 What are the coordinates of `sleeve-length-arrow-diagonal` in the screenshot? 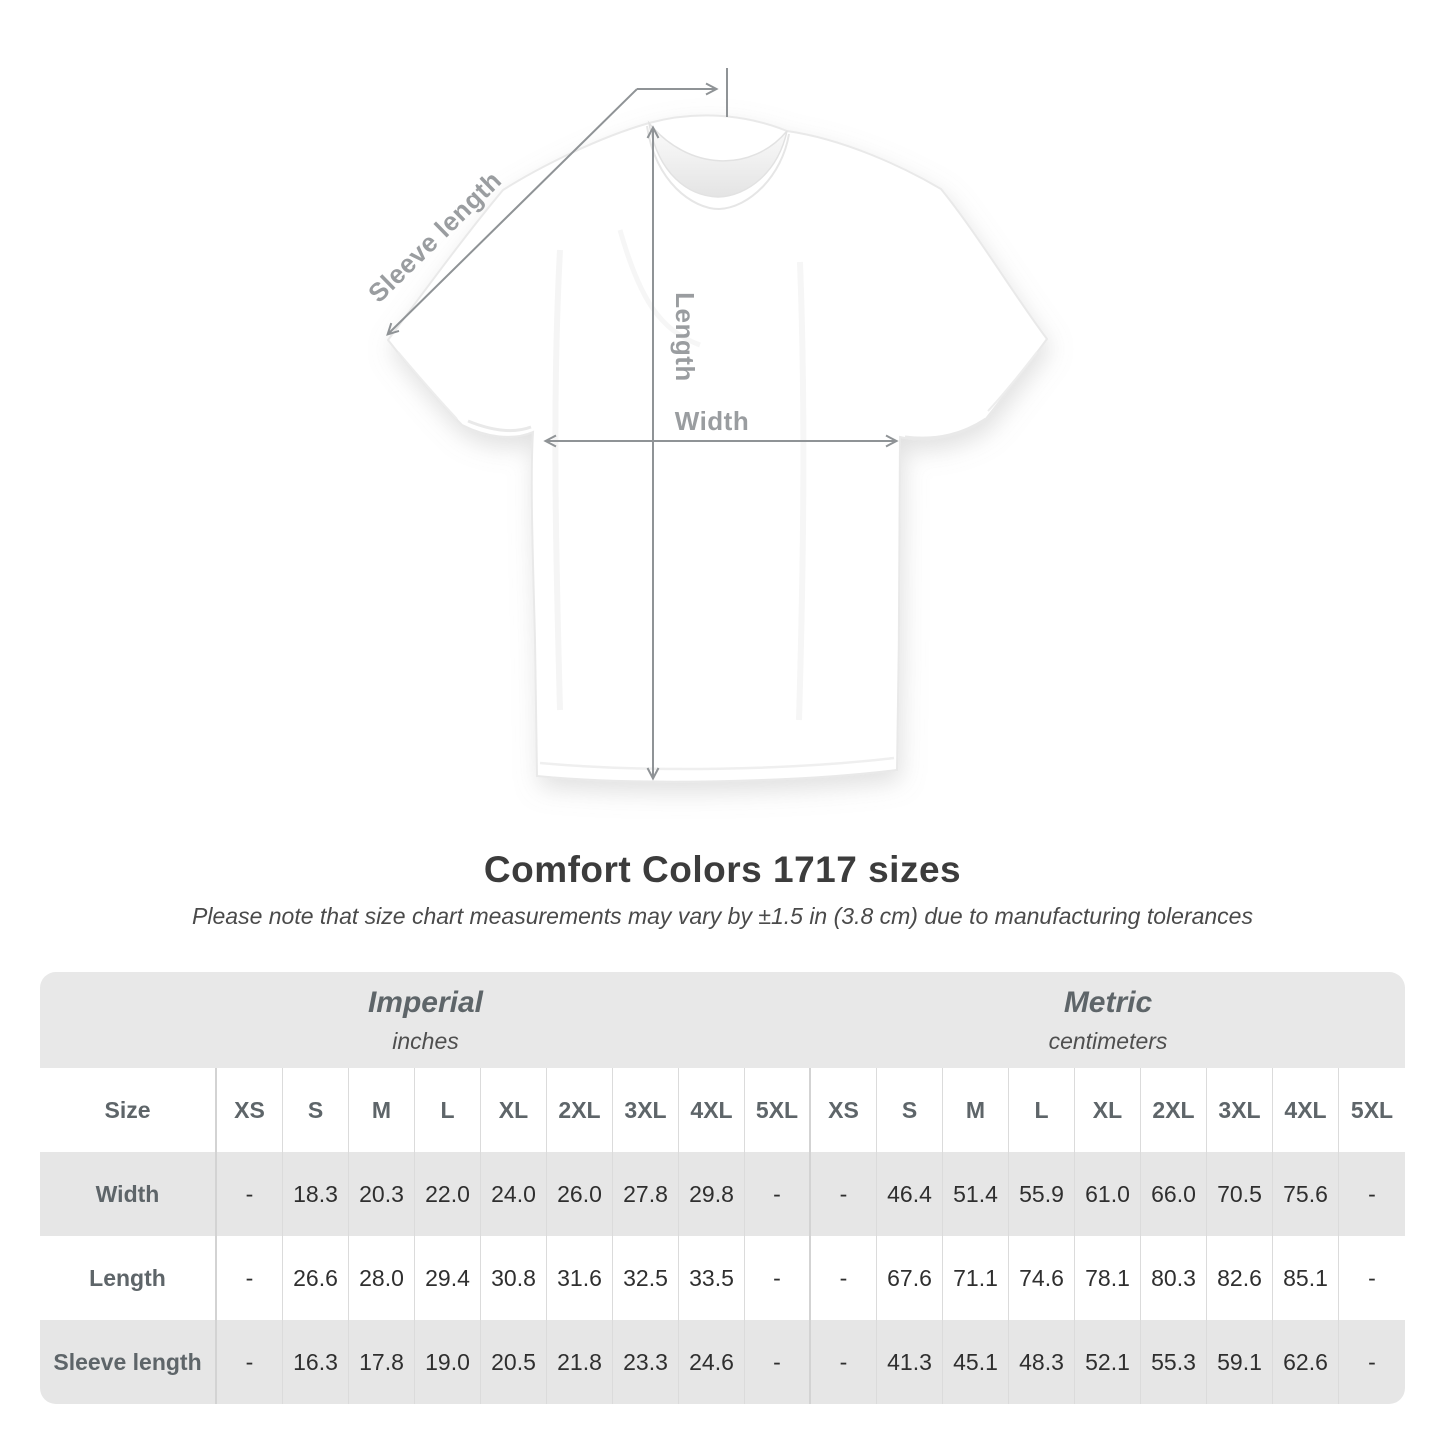 It's located at (512, 212).